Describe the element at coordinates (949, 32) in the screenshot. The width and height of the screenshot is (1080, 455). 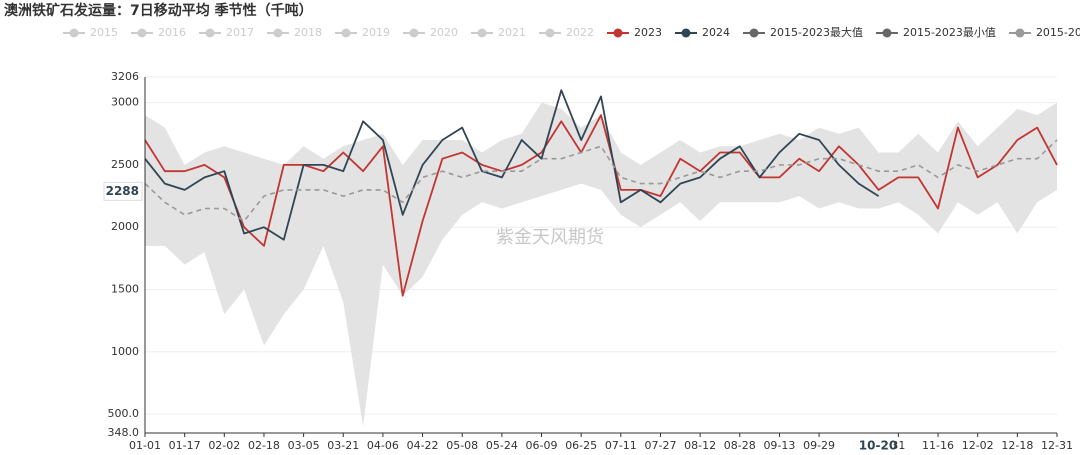
I see `legend-label: 2015-2023最小值` at that location.